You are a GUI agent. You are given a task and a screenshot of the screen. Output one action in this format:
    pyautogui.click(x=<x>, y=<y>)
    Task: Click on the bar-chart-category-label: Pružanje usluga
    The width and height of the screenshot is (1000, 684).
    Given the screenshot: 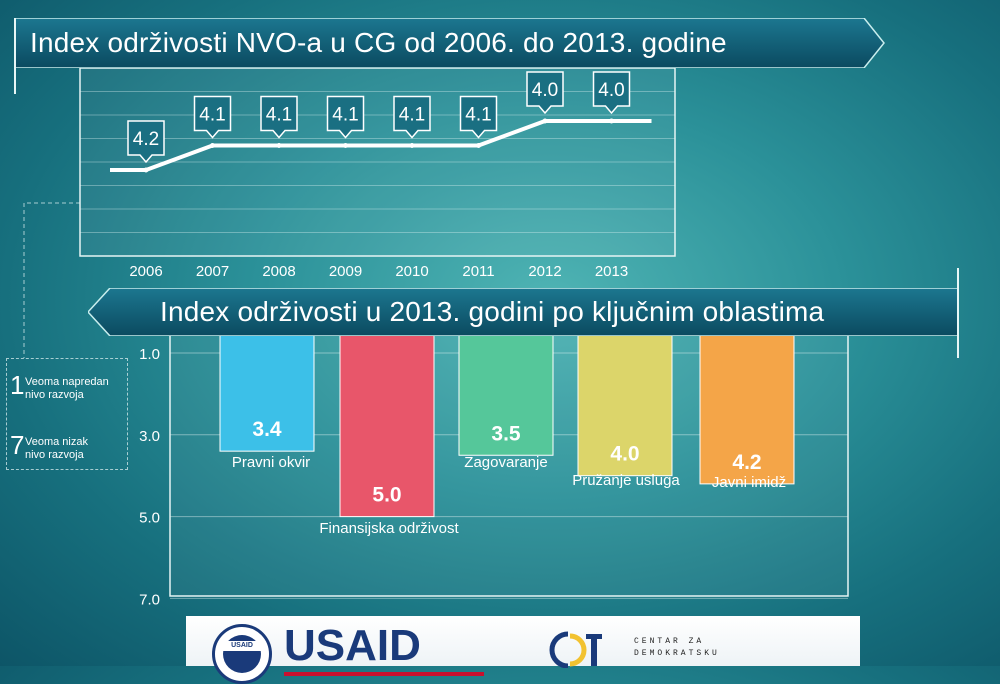 What is the action you would take?
    pyautogui.click(x=626, y=480)
    